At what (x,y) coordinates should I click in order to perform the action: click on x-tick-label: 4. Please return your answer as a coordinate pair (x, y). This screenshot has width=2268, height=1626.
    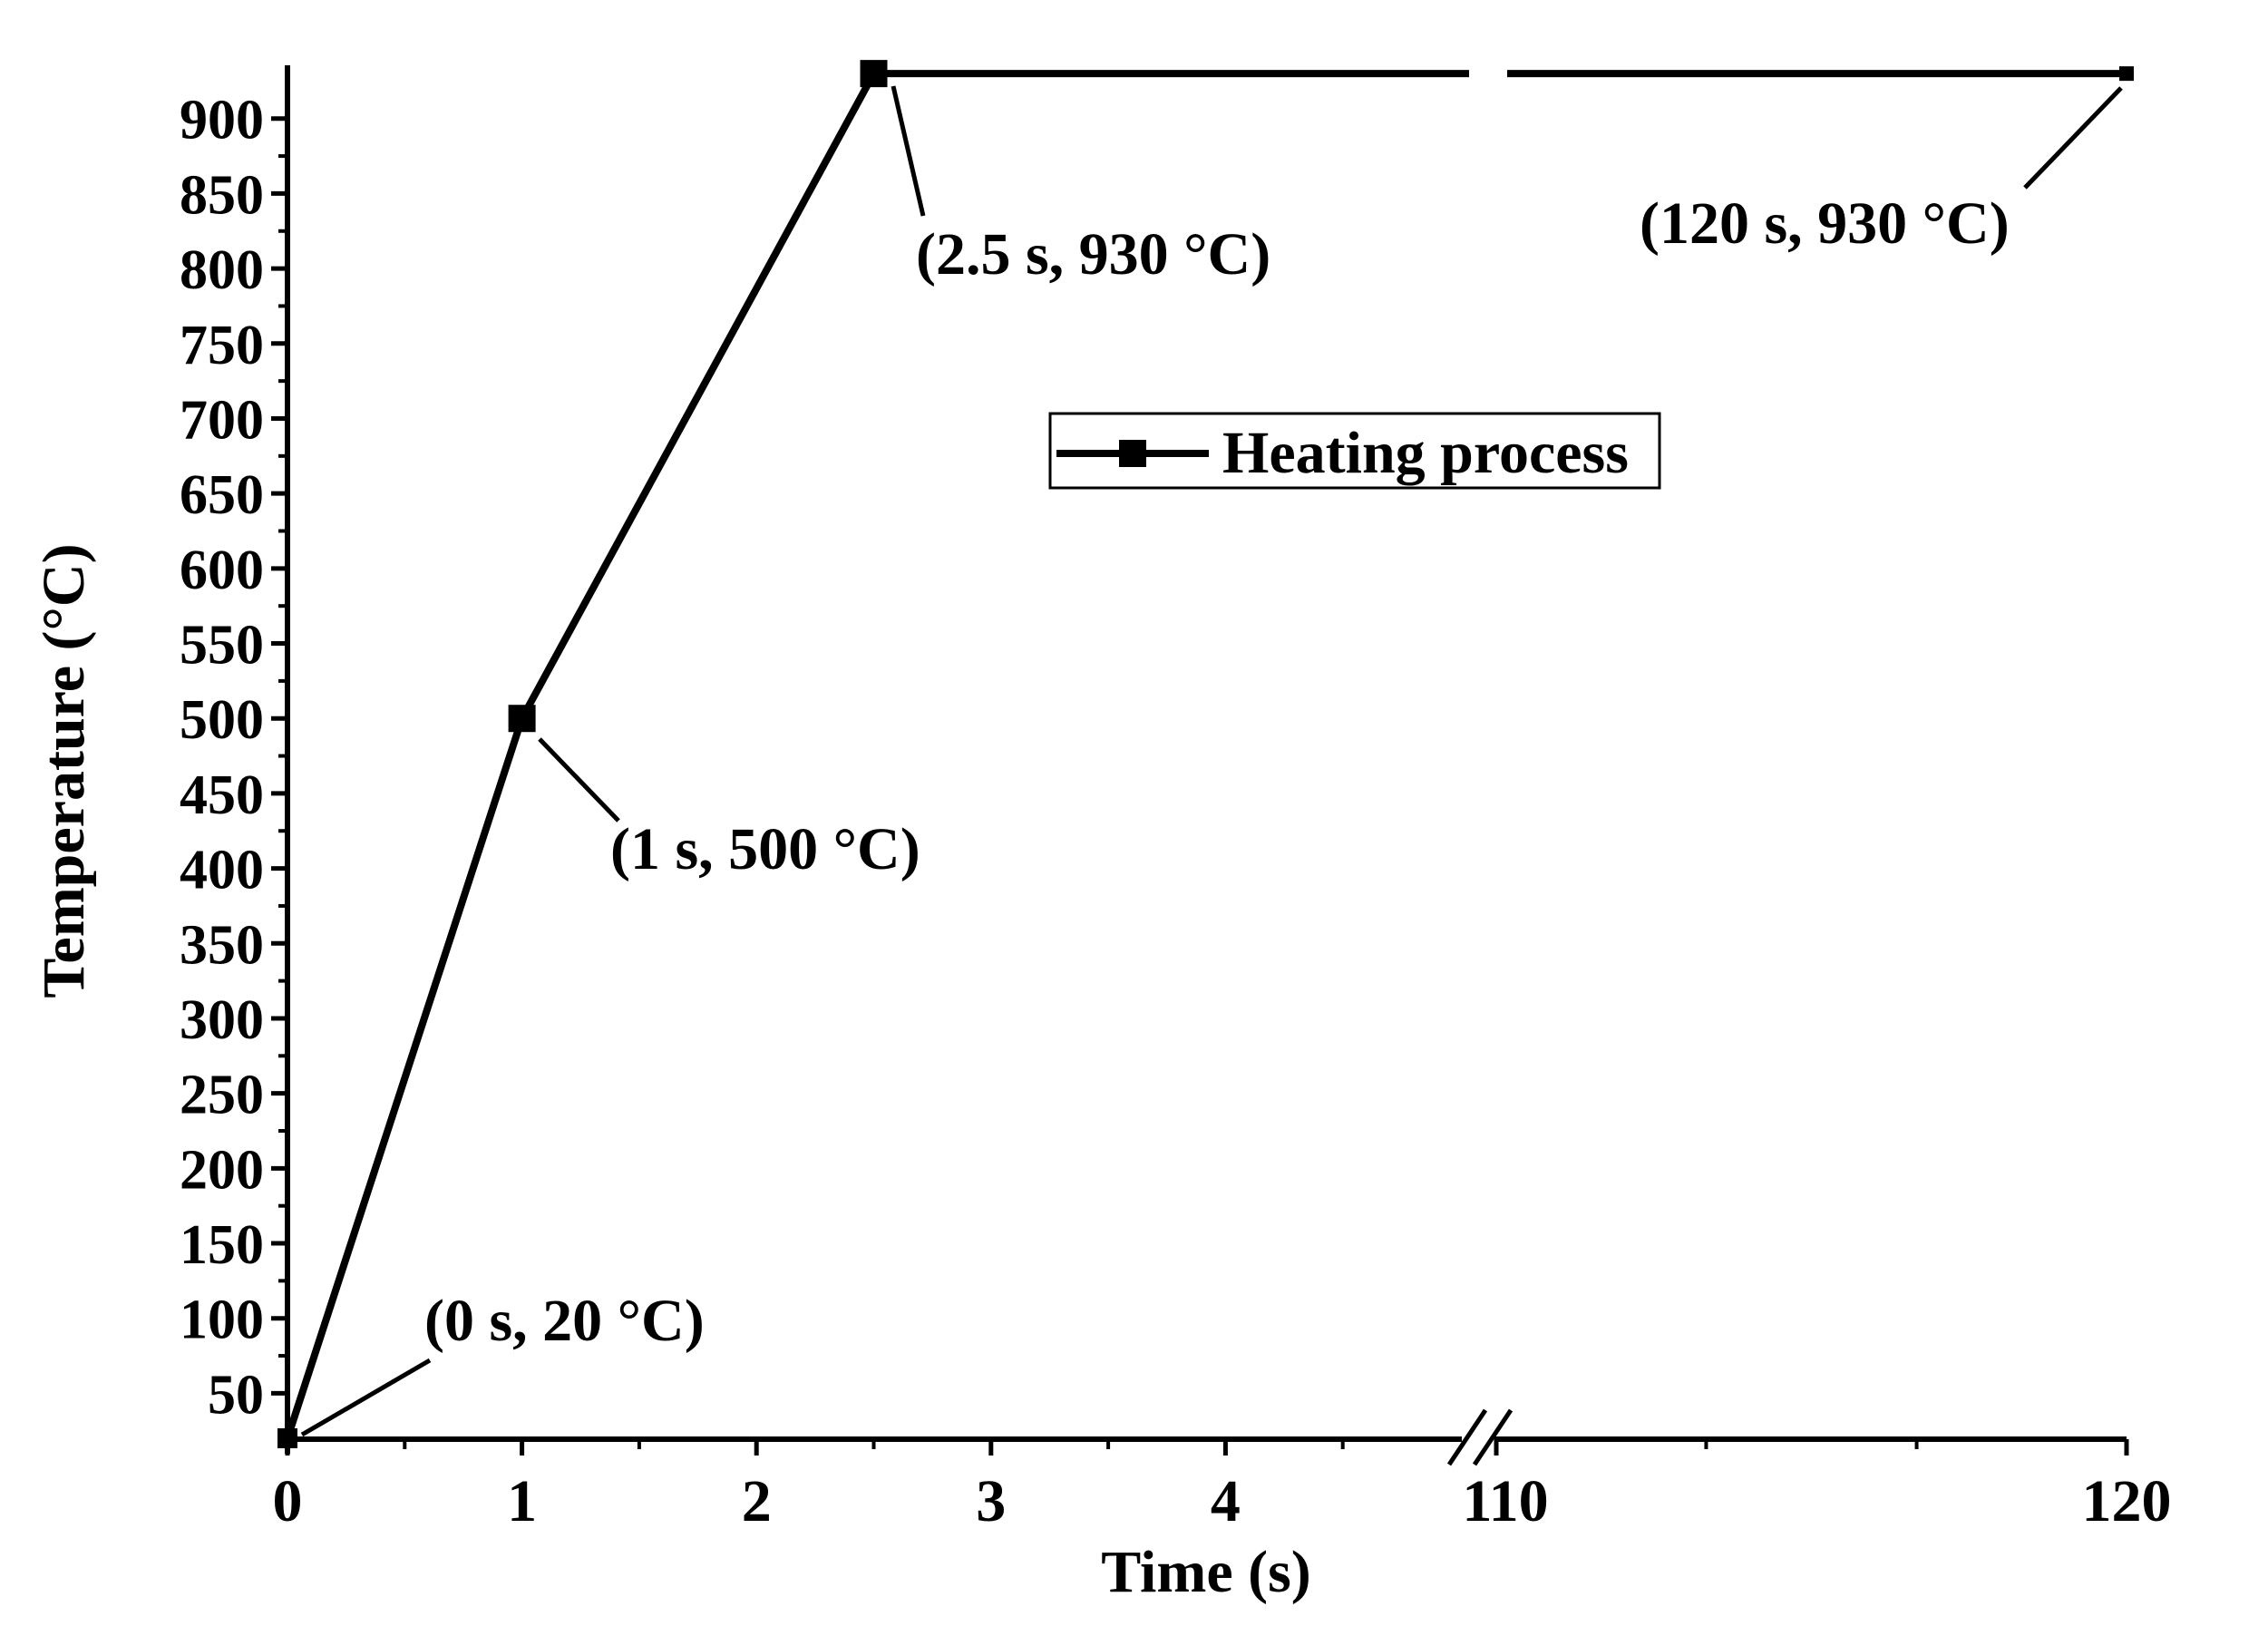
    Looking at the image, I should click on (1226, 1501).